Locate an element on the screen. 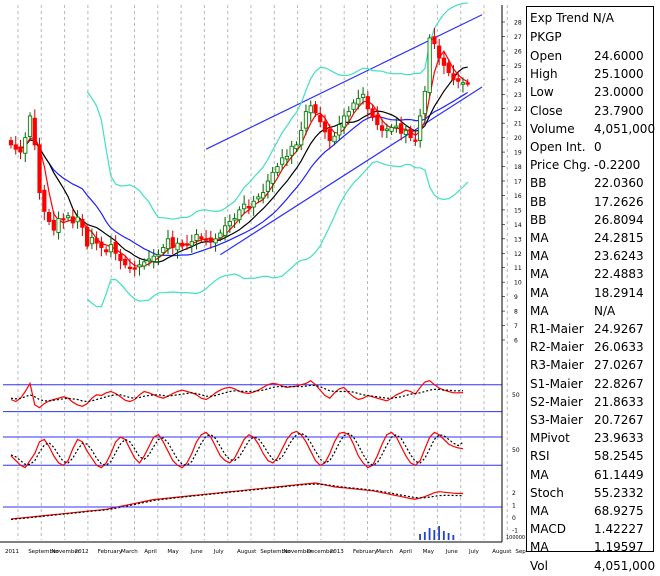 Image resolution: width=660 pixels, height=576 pixels. stoch-series-line is located at coordinates (237, 449).